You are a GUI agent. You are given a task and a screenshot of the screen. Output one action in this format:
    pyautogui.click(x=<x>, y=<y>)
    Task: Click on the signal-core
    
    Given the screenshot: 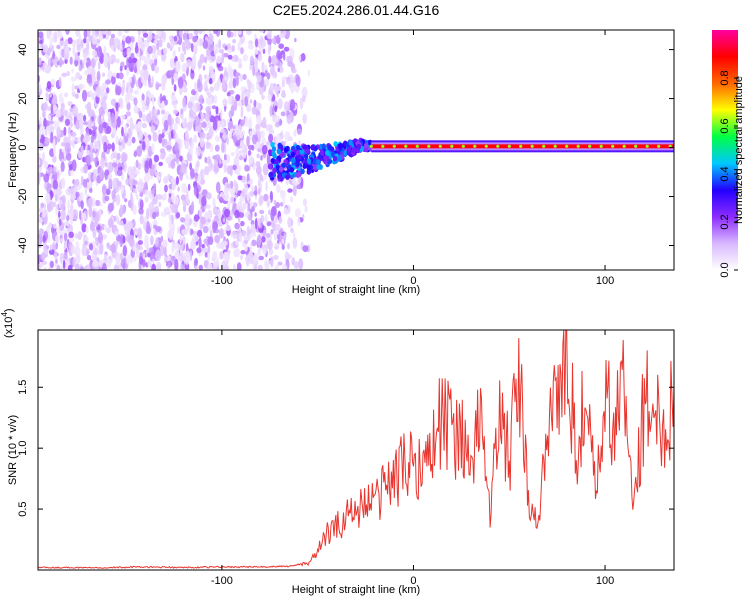 What is the action you would take?
    pyautogui.click(x=522, y=146)
    